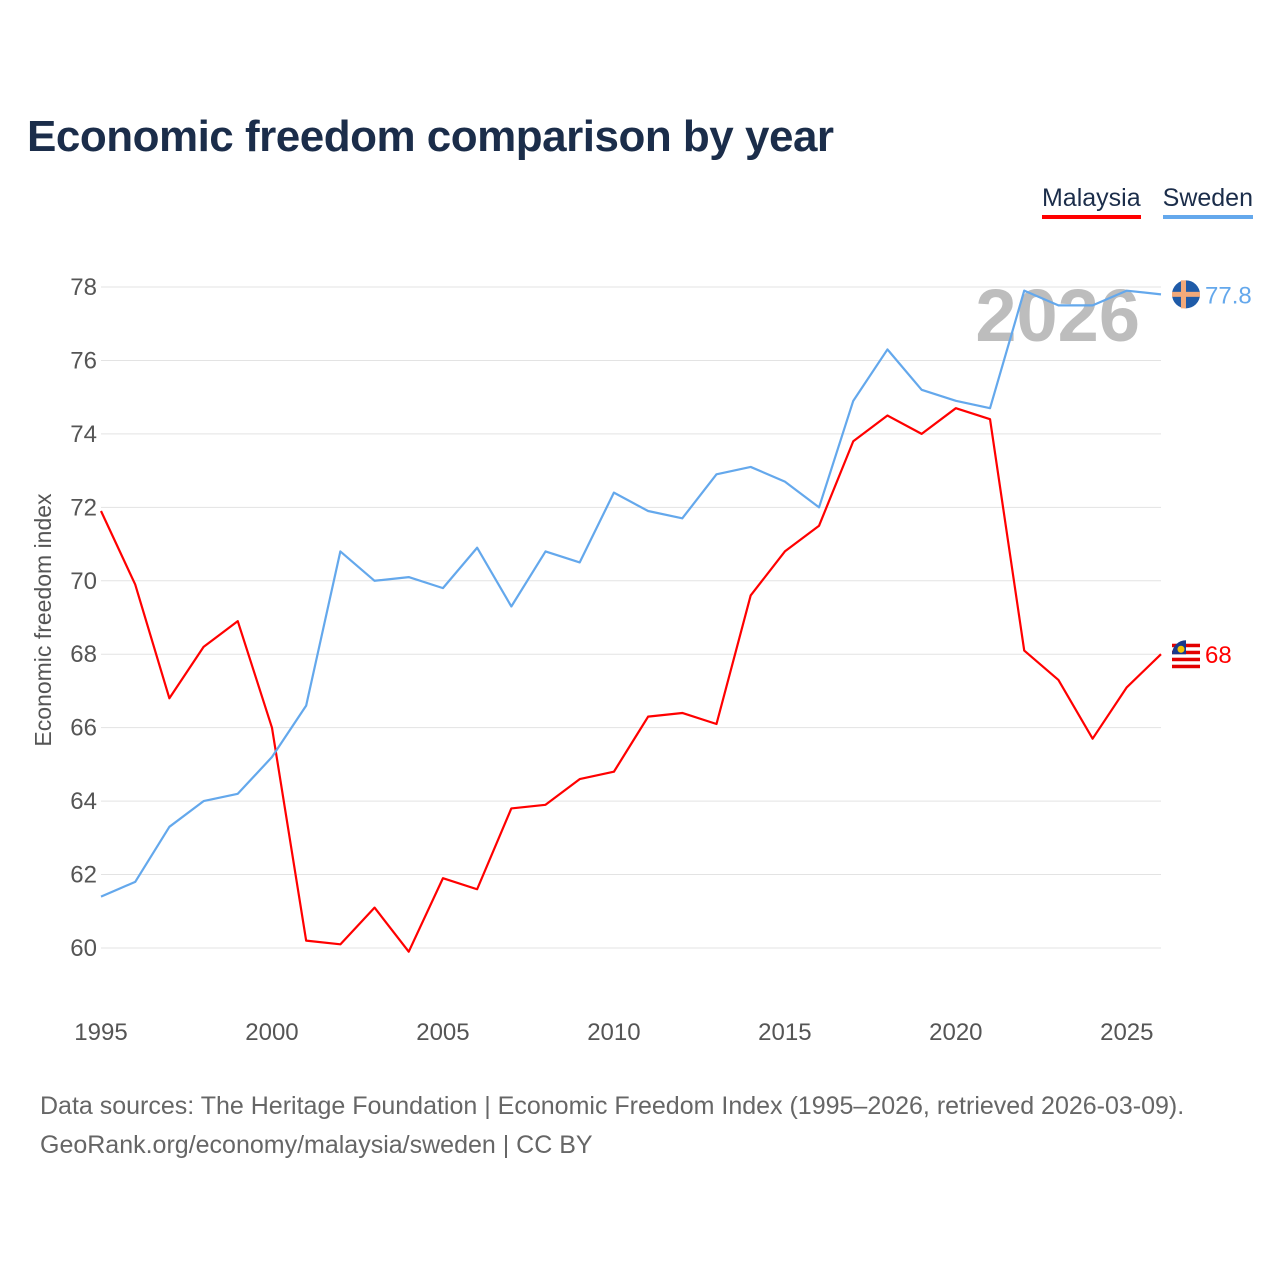 This screenshot has height=1280, width=1280. I want to click on malaysia-flag-icon, so click(1186, 654).